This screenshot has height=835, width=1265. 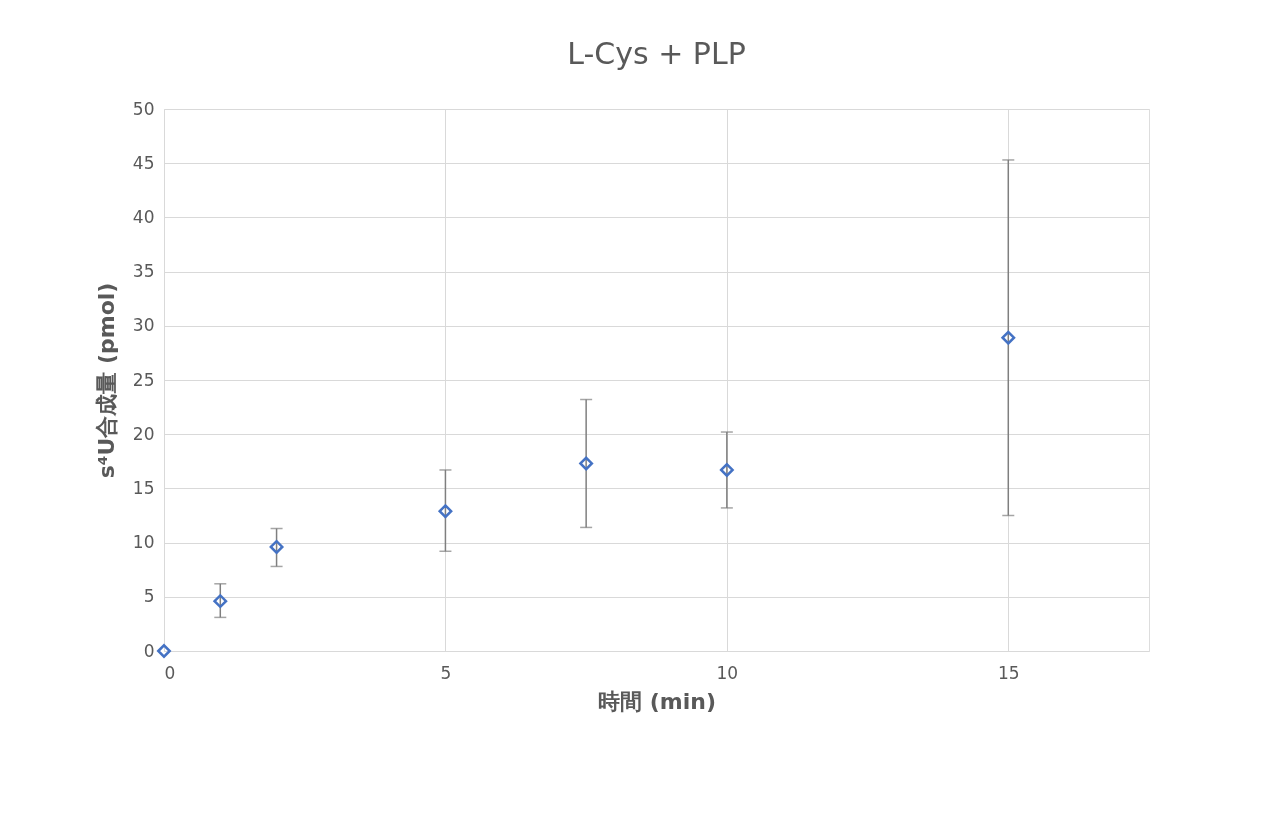 What do you see at coordinates (170, 672) in the screenshot?
I see `x-tick-label: 0` at bounding box center [170, 672].